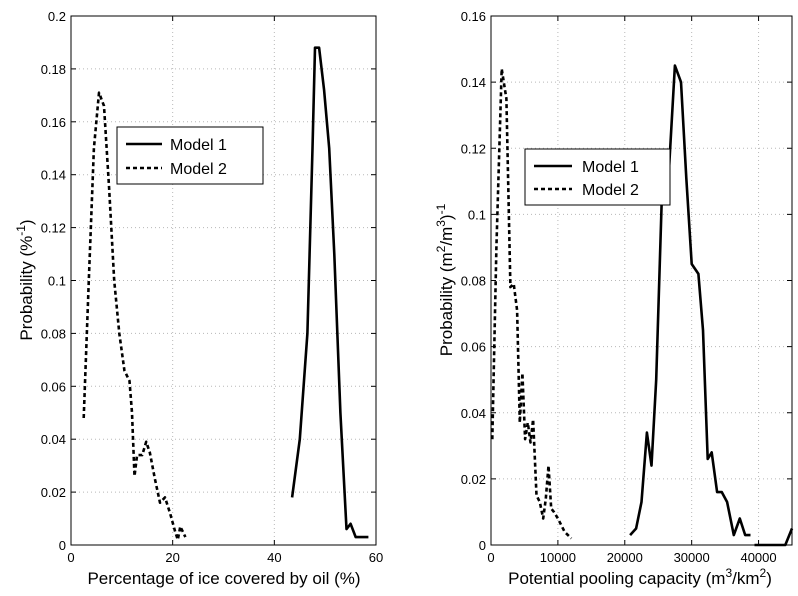 Image resolution: width=798 pixels, height=596 pixels. What do you see at coordinates (53, 69) in the screenshot?
I see `y-tick-label: 0.18` at bounding box center [53, 69].